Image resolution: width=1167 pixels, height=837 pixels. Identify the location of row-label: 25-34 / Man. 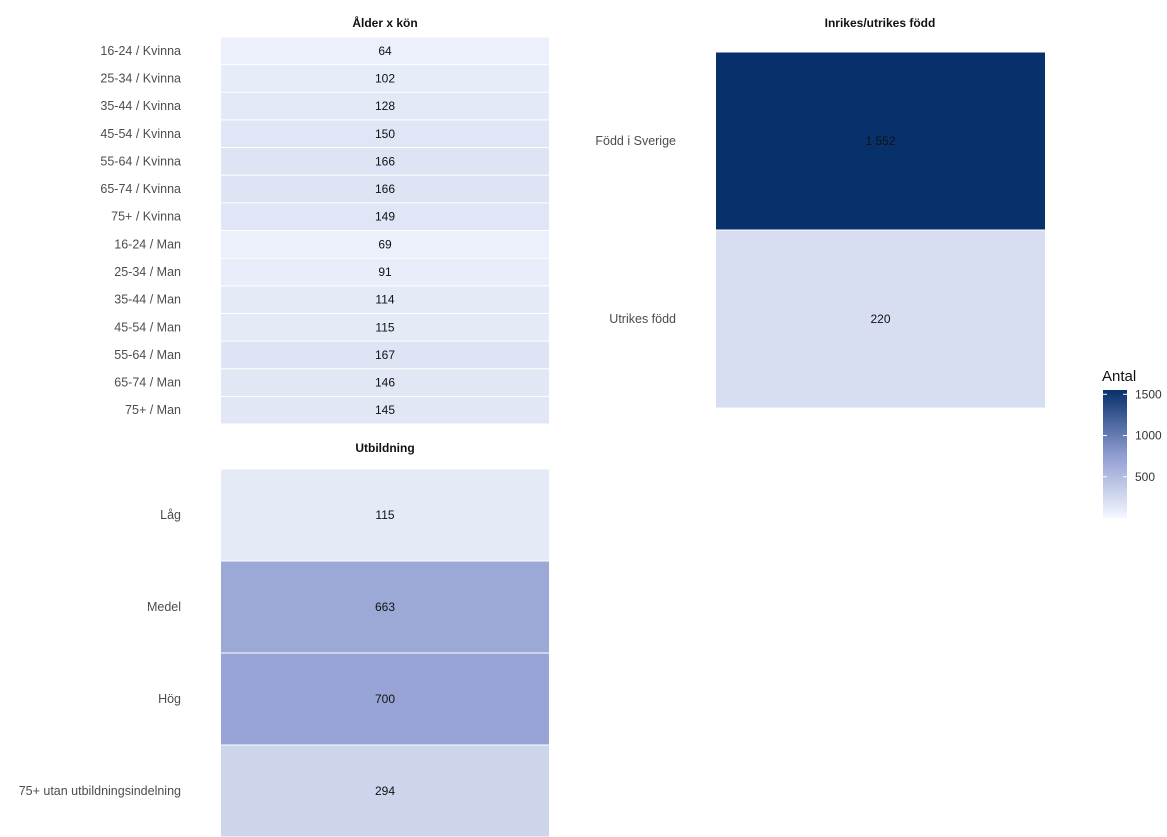
(147, 272).